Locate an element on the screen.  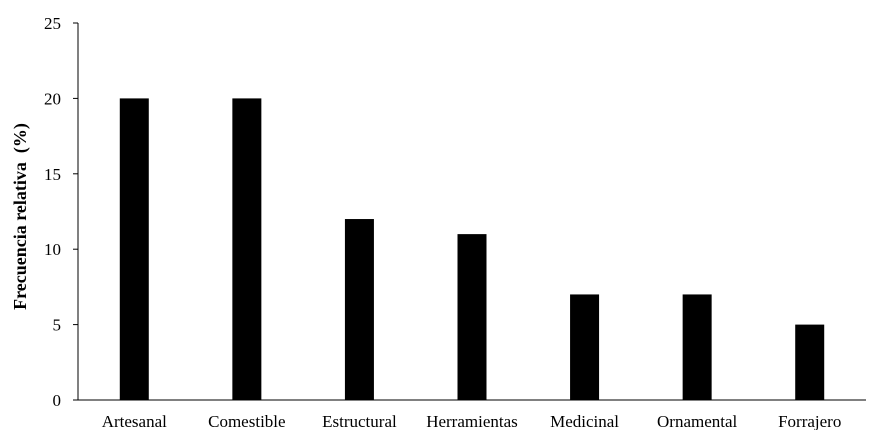
bar-ornamental is located at coordinates (697, 347).